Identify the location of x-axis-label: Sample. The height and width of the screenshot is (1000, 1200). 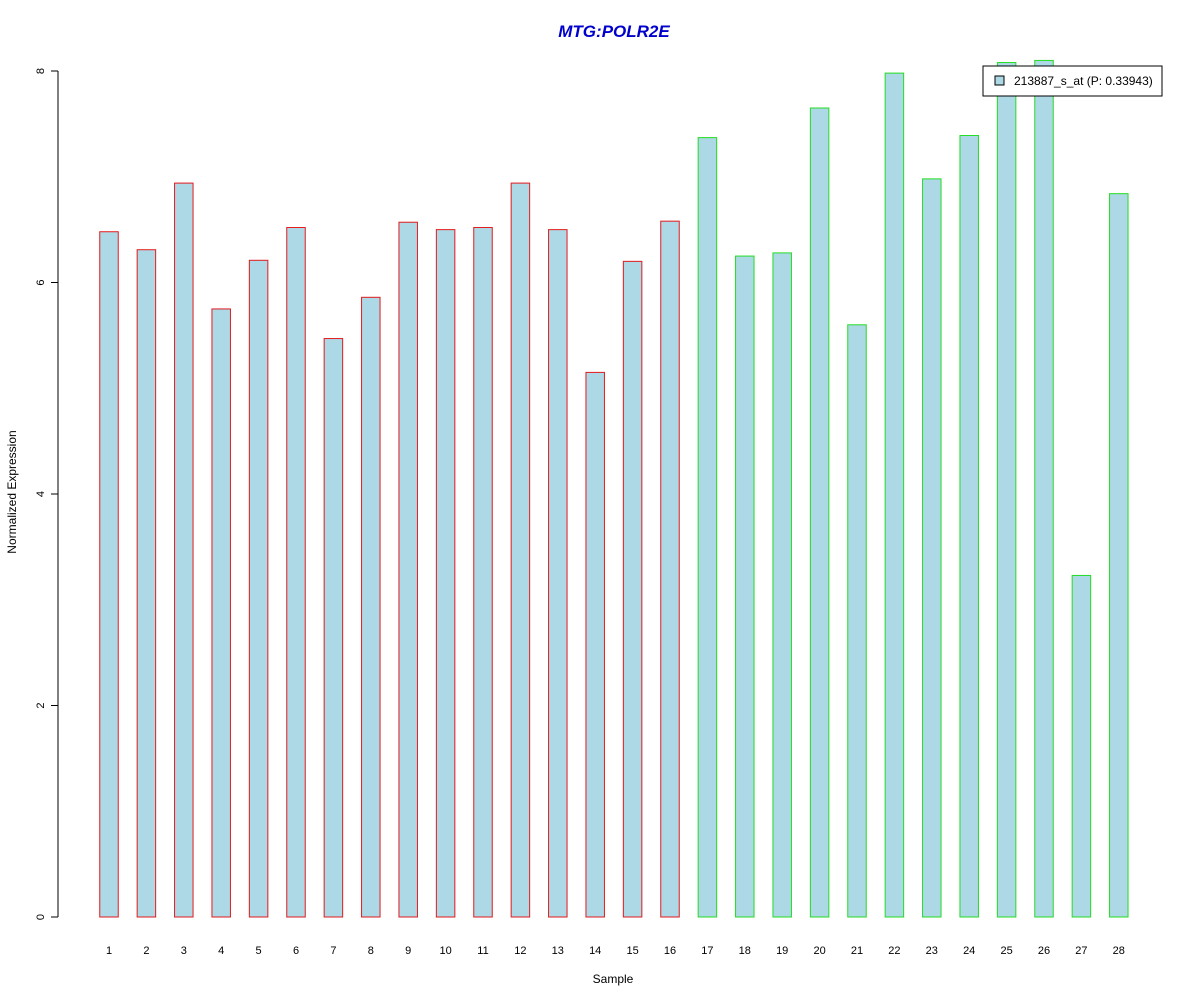
(613, 979).